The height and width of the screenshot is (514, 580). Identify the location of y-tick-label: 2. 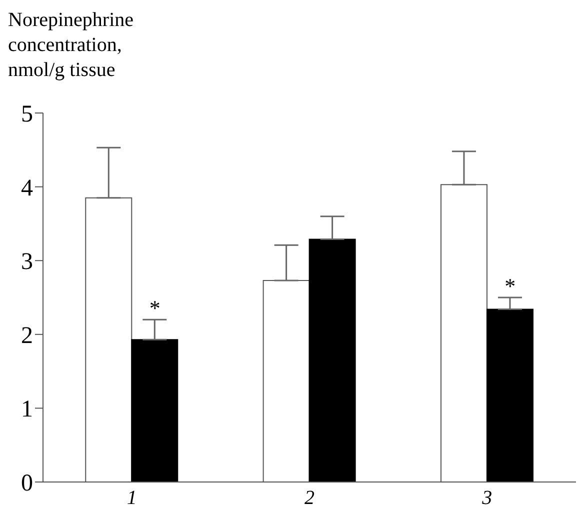
(27, 335).